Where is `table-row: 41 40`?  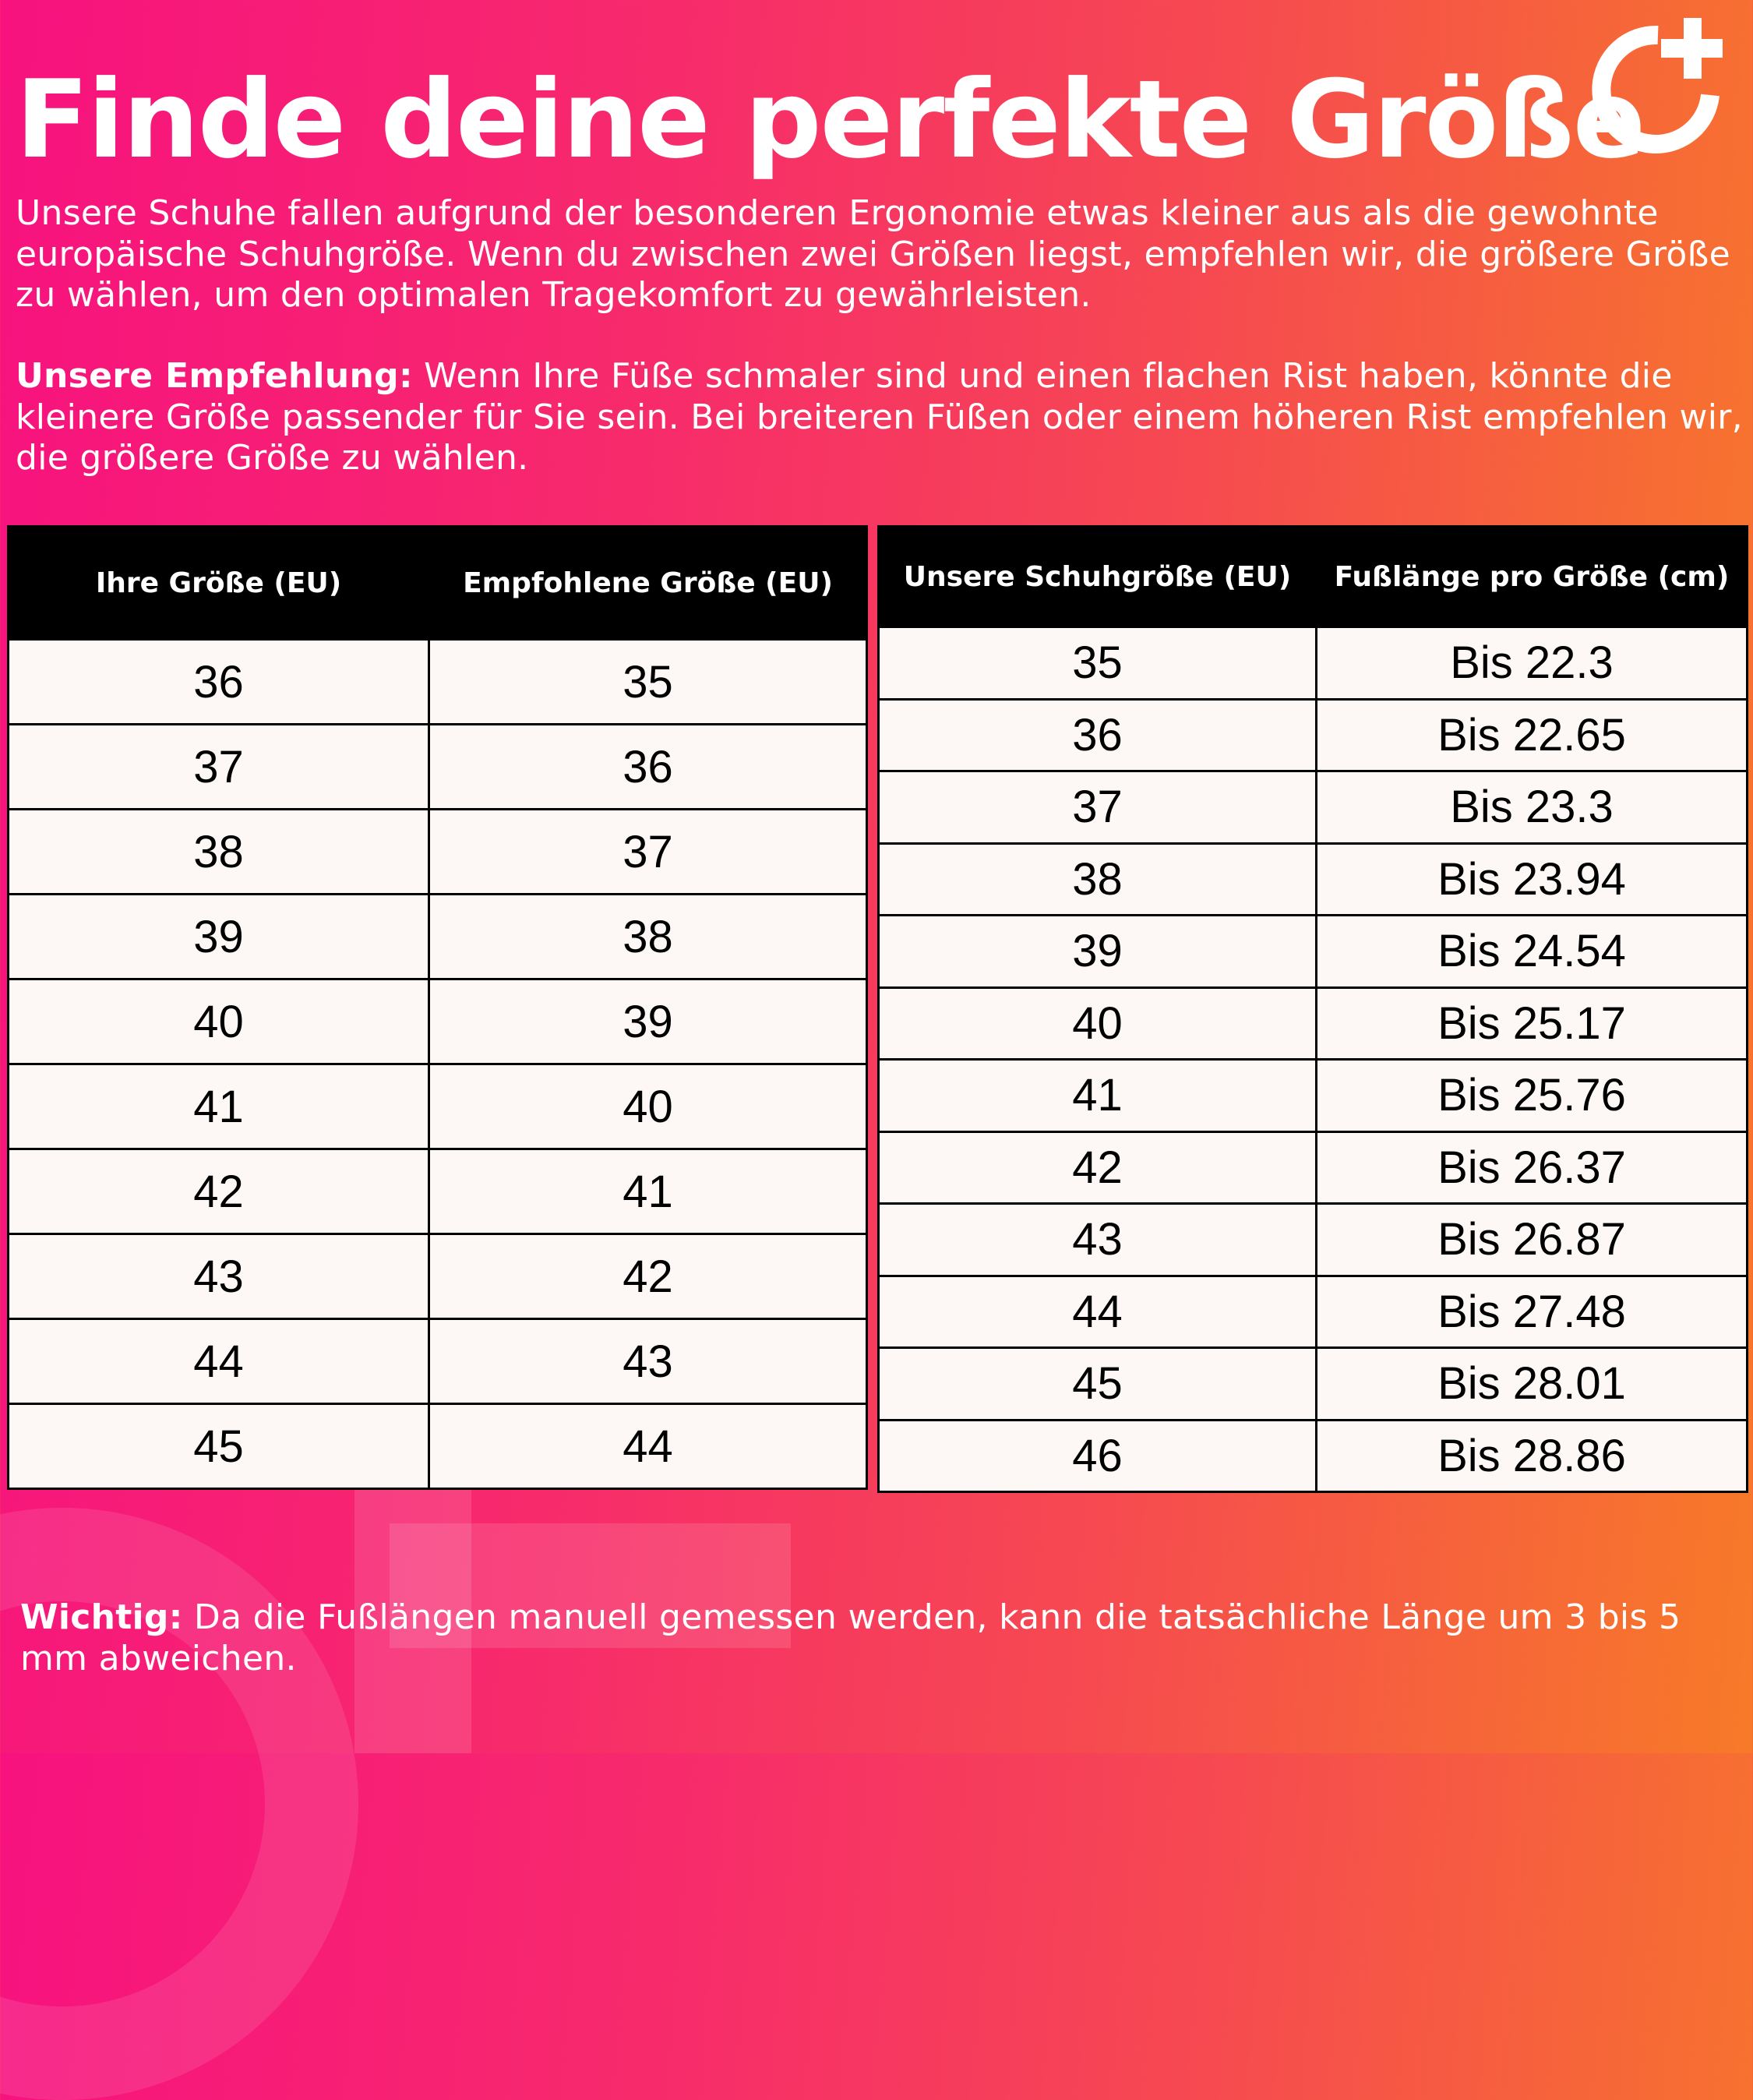
table-row: 41 40 is located at coordinates (437, 1107).